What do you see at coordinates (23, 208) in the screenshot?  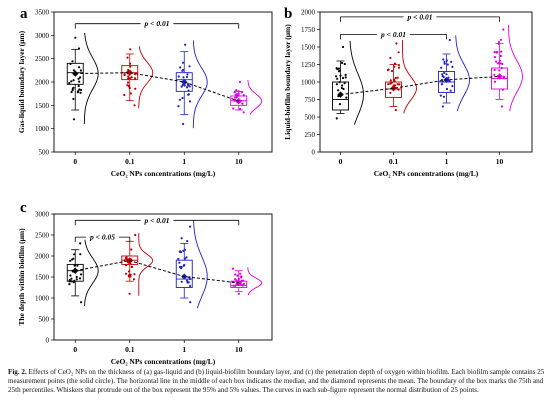 I see `panel-letter: c` at bounding box center [23, 208].